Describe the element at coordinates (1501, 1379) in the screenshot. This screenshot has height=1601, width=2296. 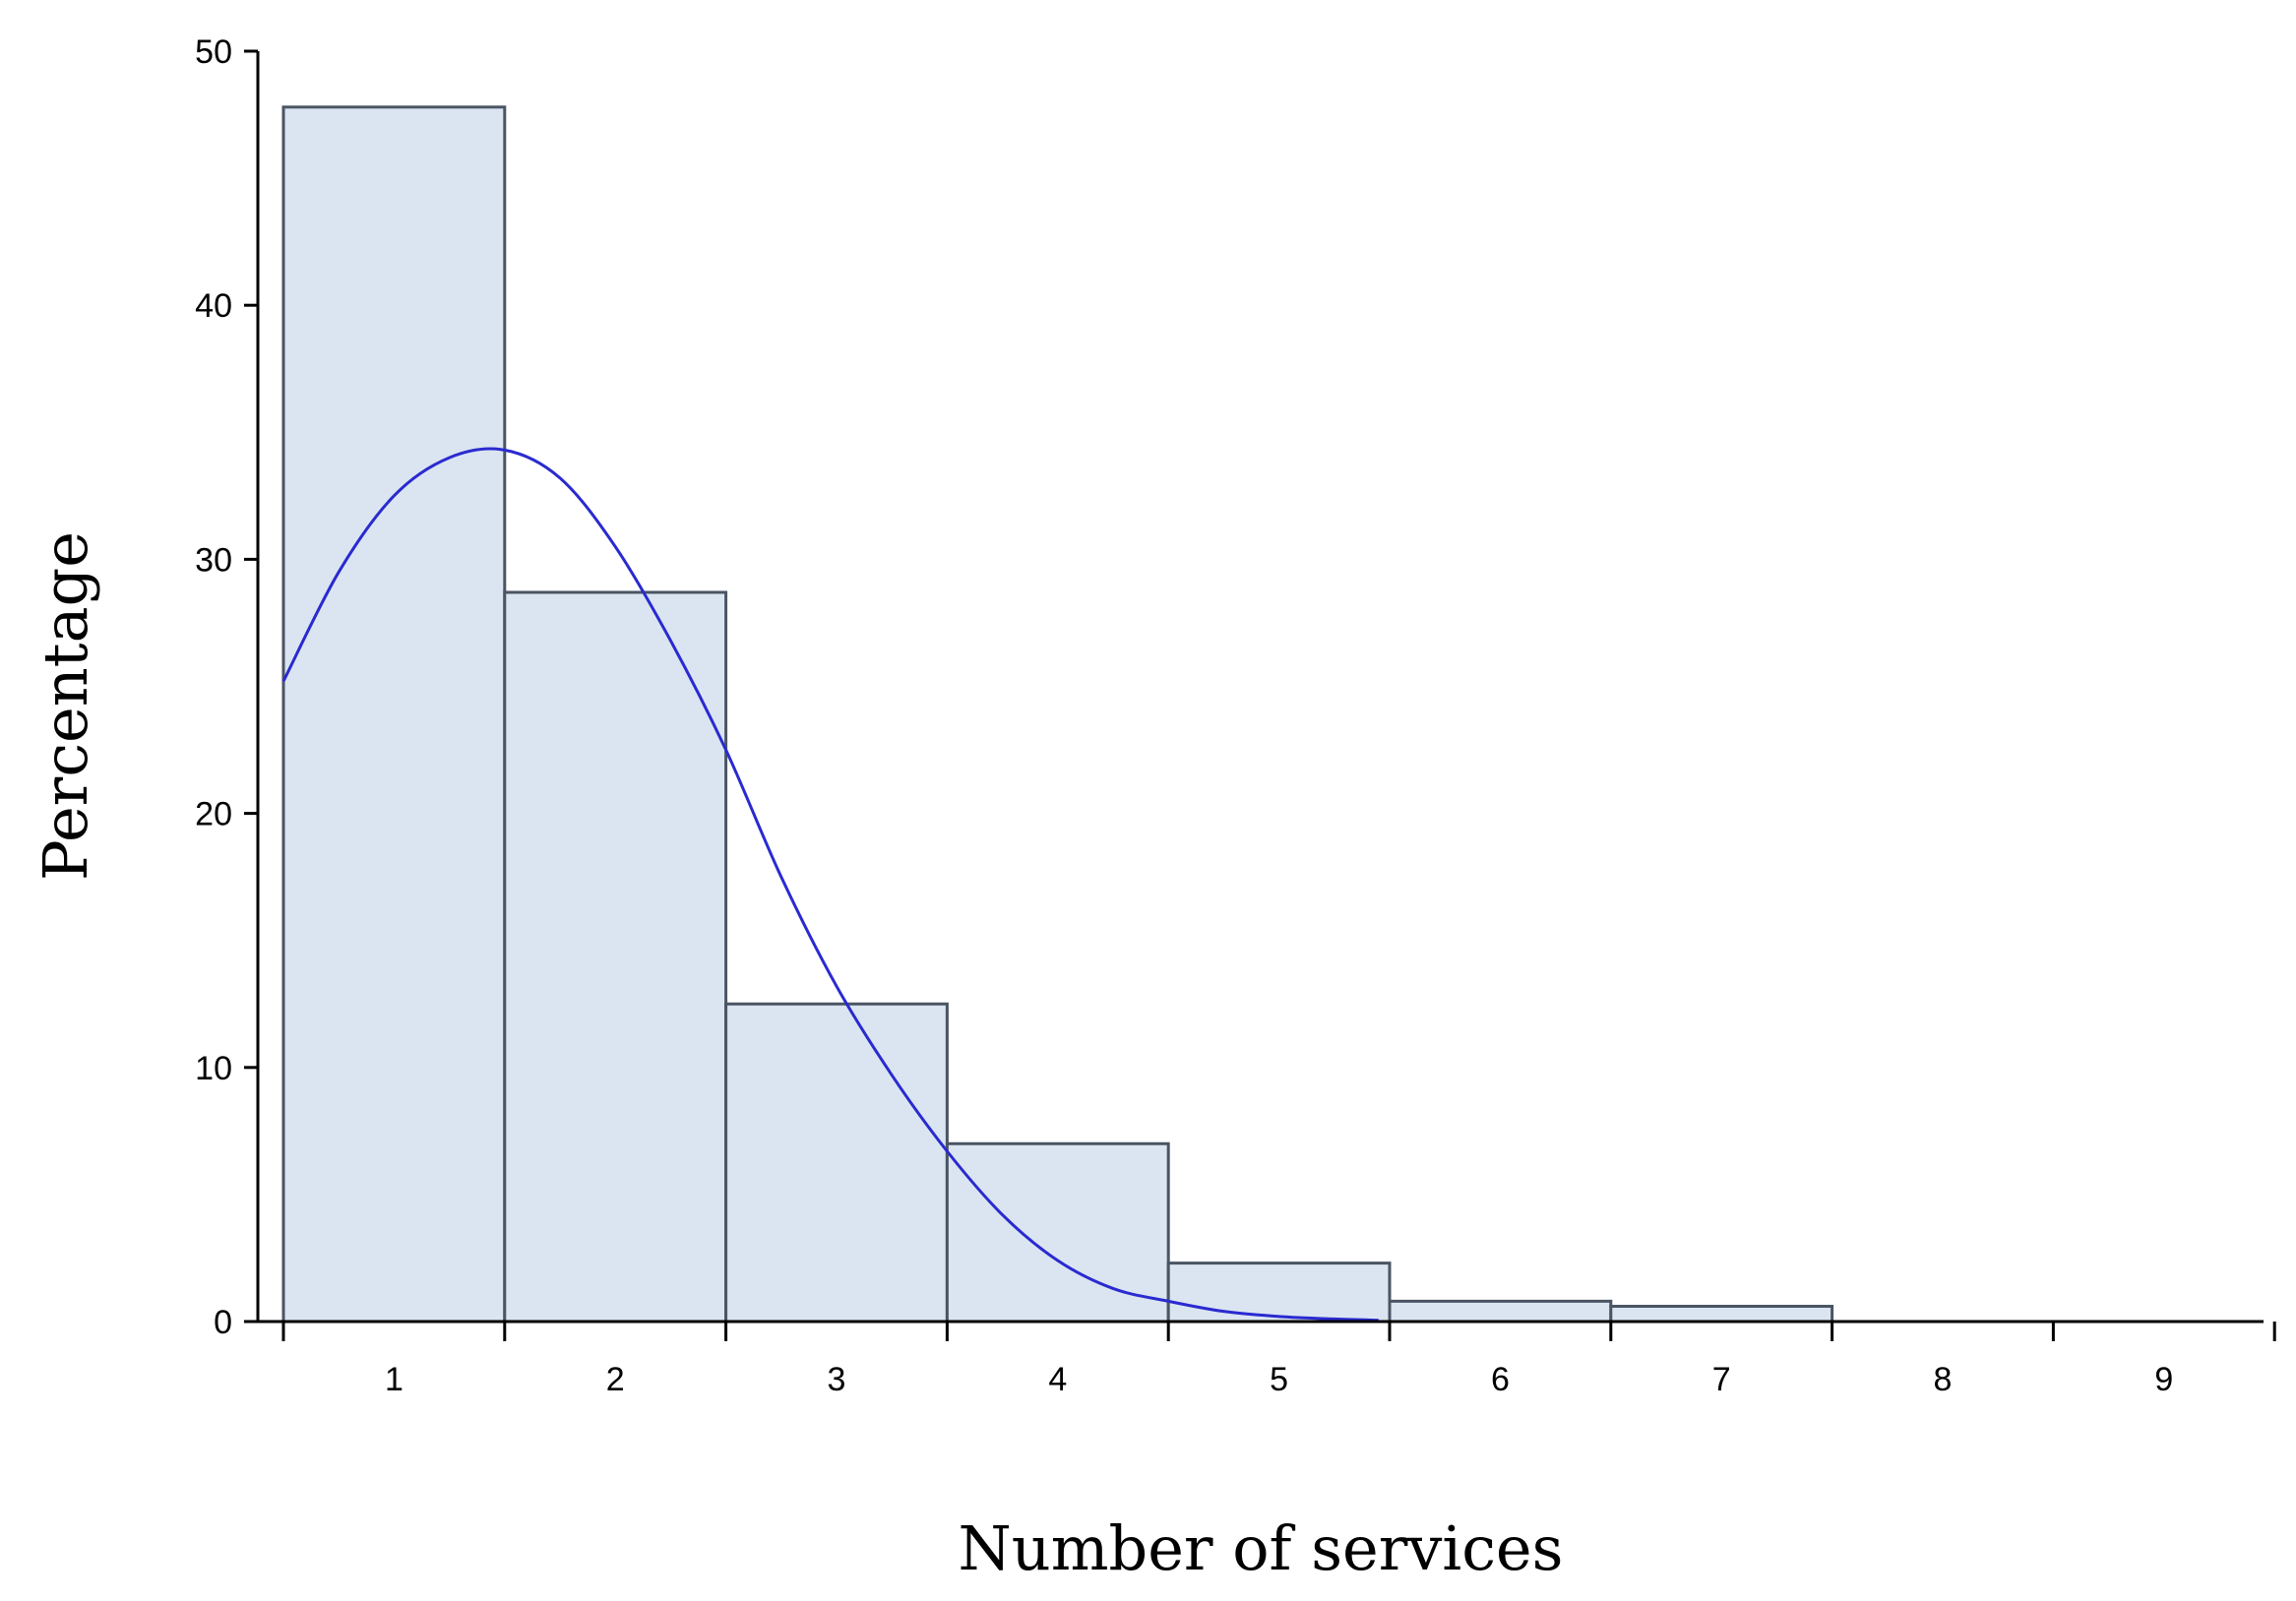
I see `x-tick-label-6: 6` at that location.